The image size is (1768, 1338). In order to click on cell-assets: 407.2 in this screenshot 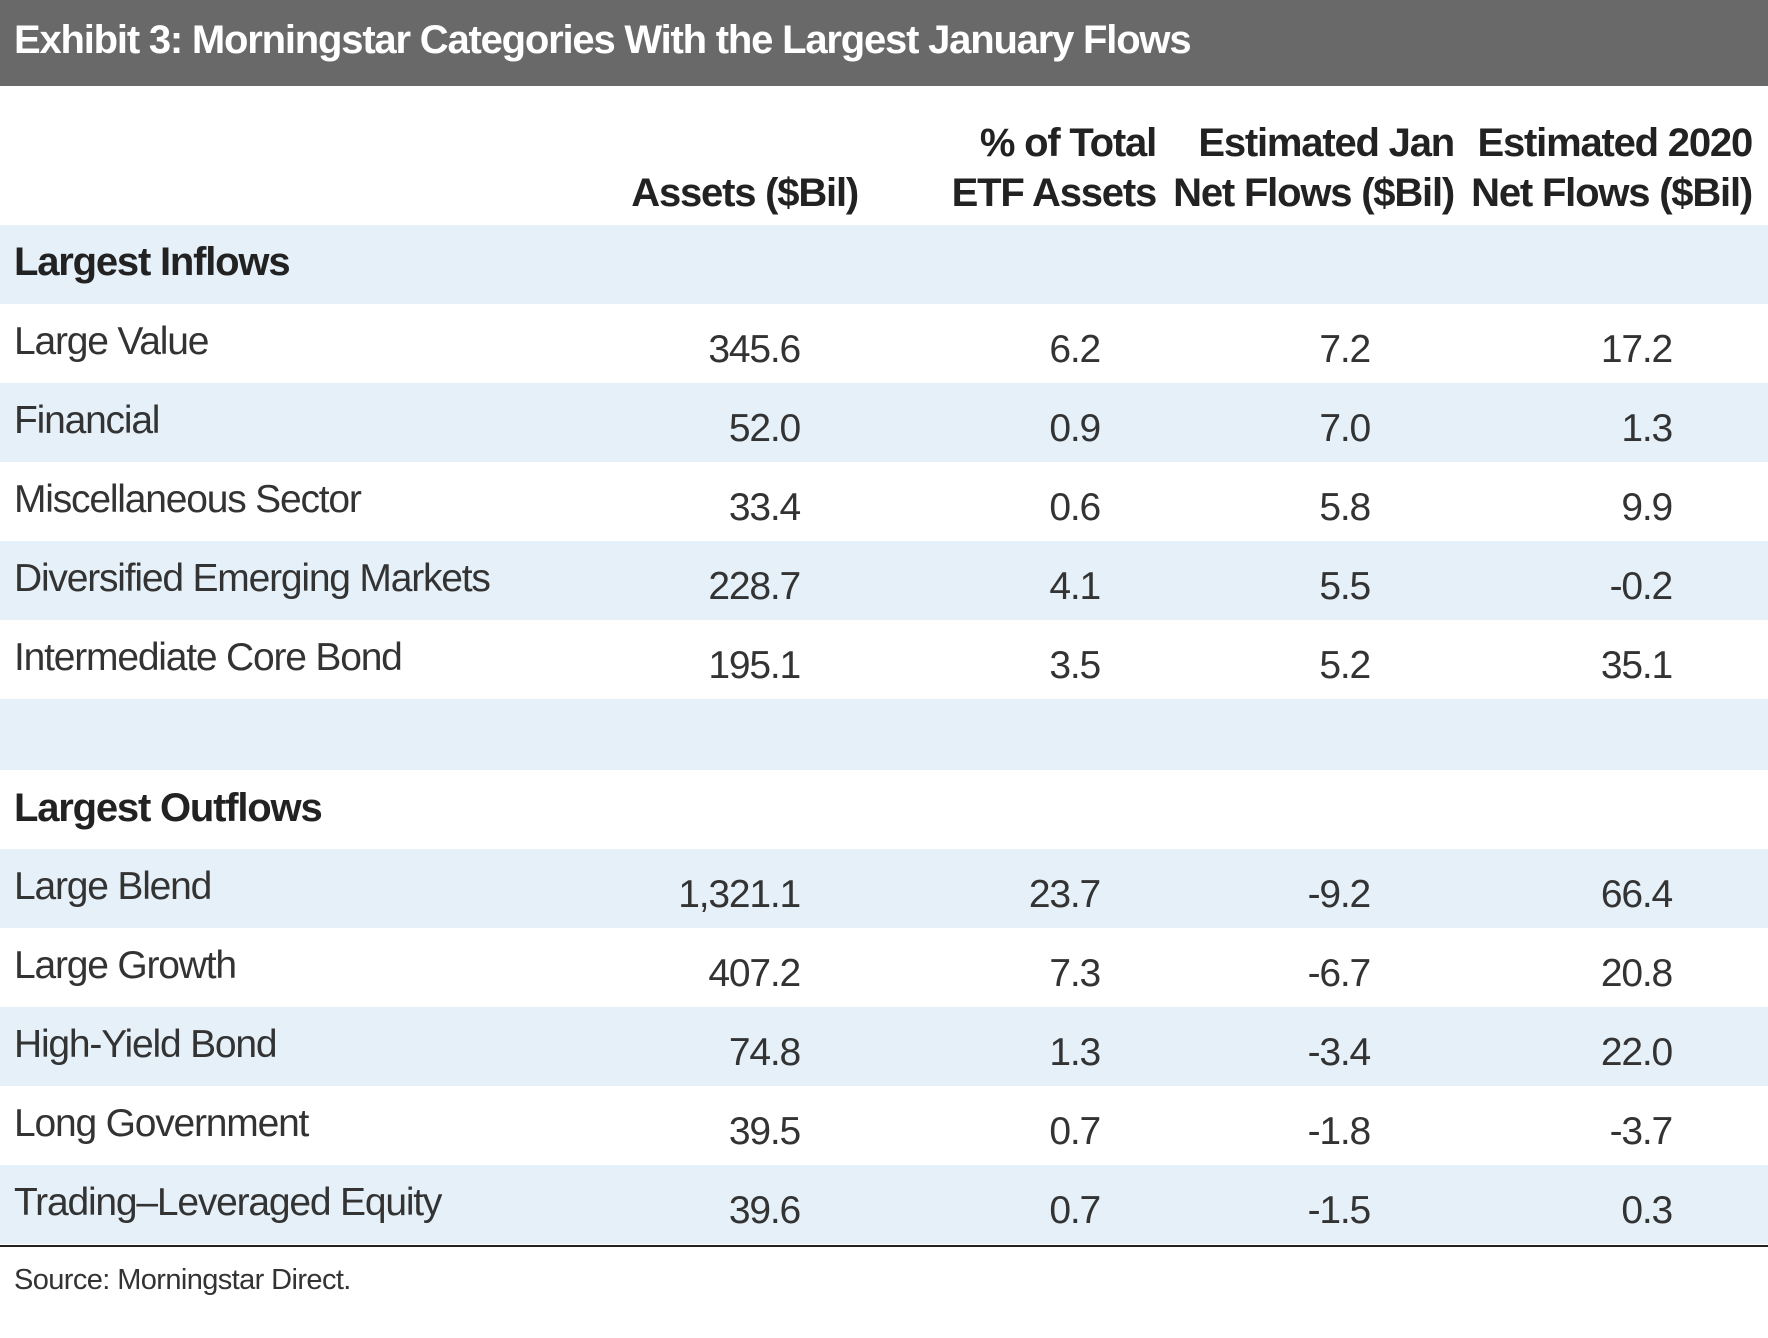, I will do `click(754, 973)`.